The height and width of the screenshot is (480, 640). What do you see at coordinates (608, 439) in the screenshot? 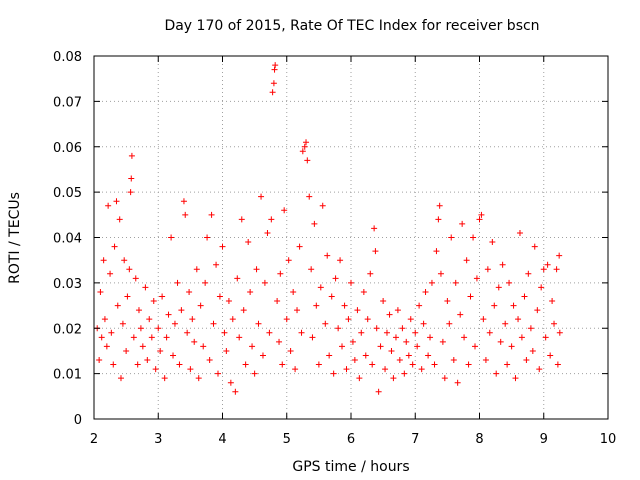
I see `x-tick-label: 10` at bounding box center [608, 439].